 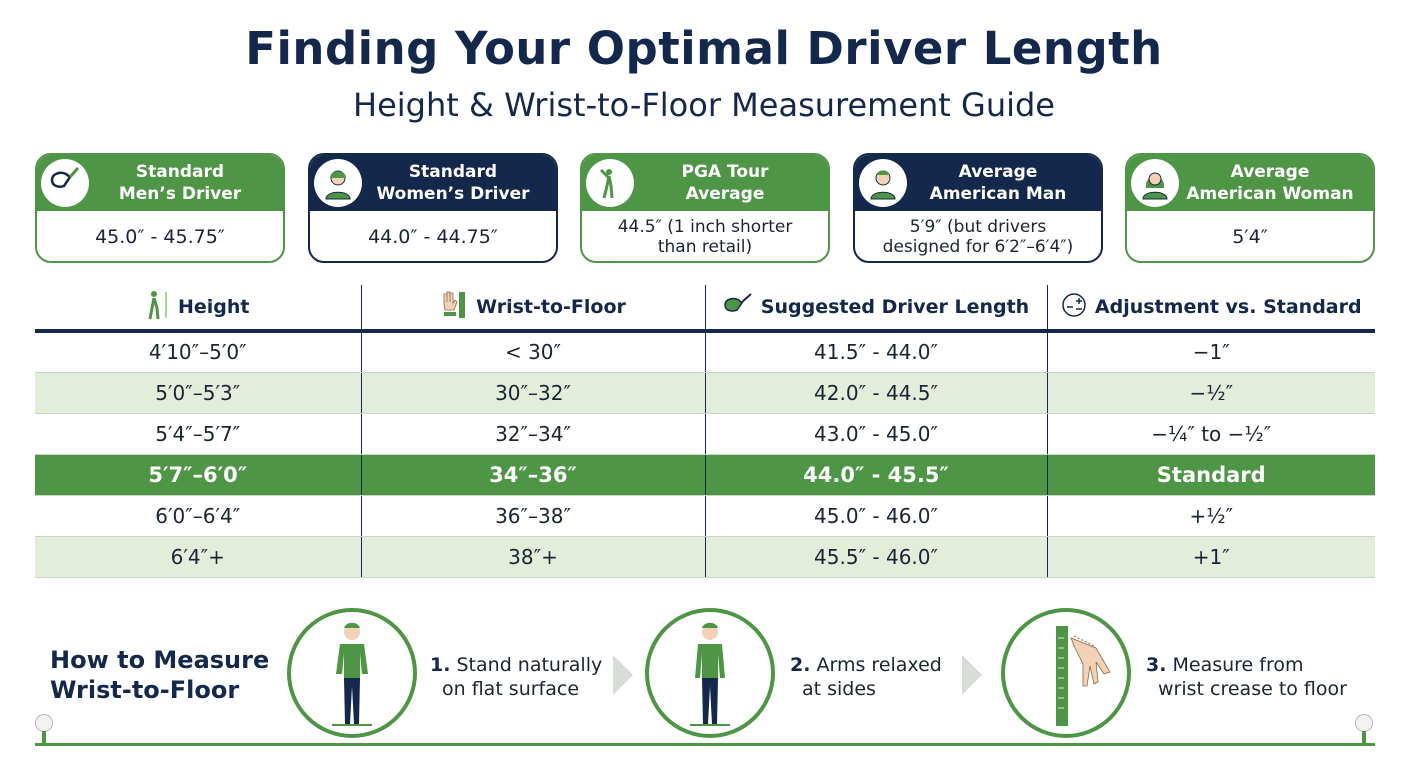 I want to click on step-text: Measure from, so click(x=1238, y=665).